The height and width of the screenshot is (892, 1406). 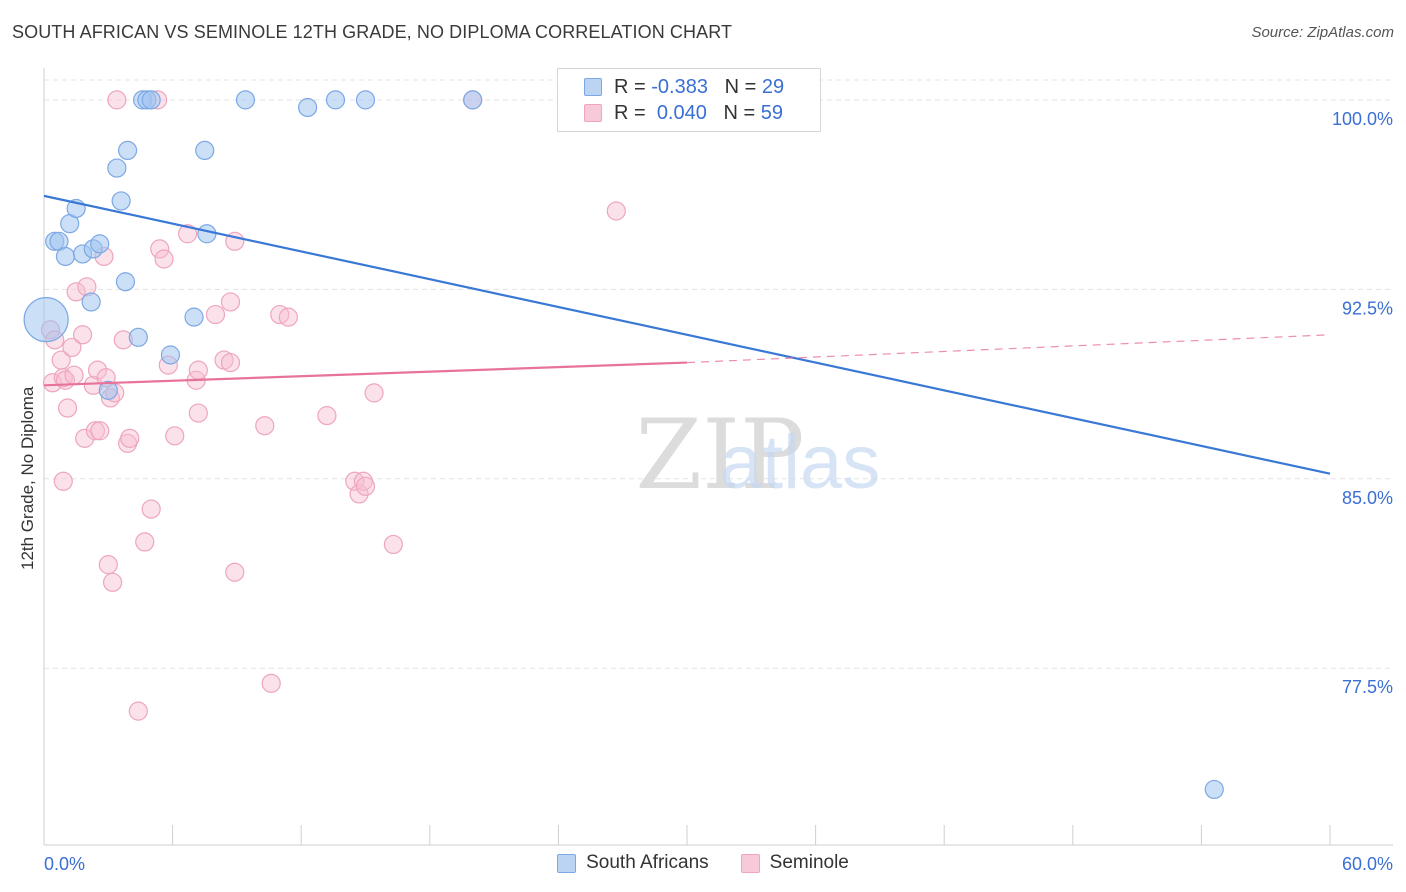 What do you see at coordinates (809, 862) in the screenshot?
I see `legend-label-seminole: Seminole` at bounding box center [809, 862].